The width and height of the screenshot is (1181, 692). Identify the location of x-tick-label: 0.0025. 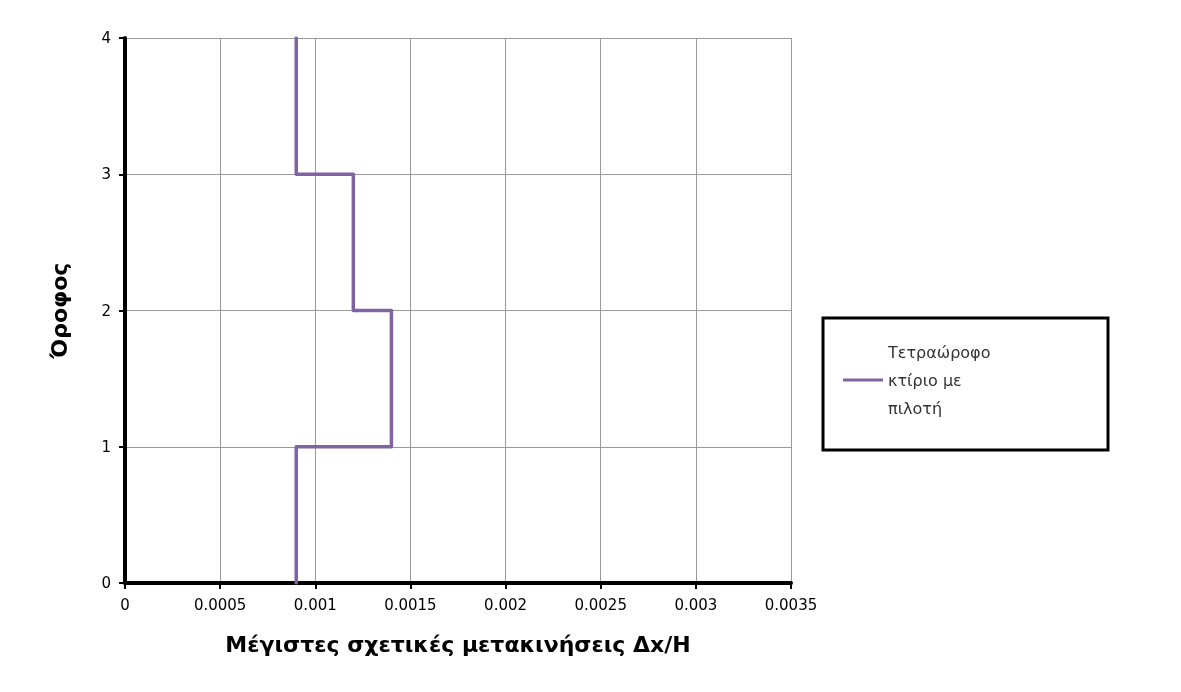
(600, 604).